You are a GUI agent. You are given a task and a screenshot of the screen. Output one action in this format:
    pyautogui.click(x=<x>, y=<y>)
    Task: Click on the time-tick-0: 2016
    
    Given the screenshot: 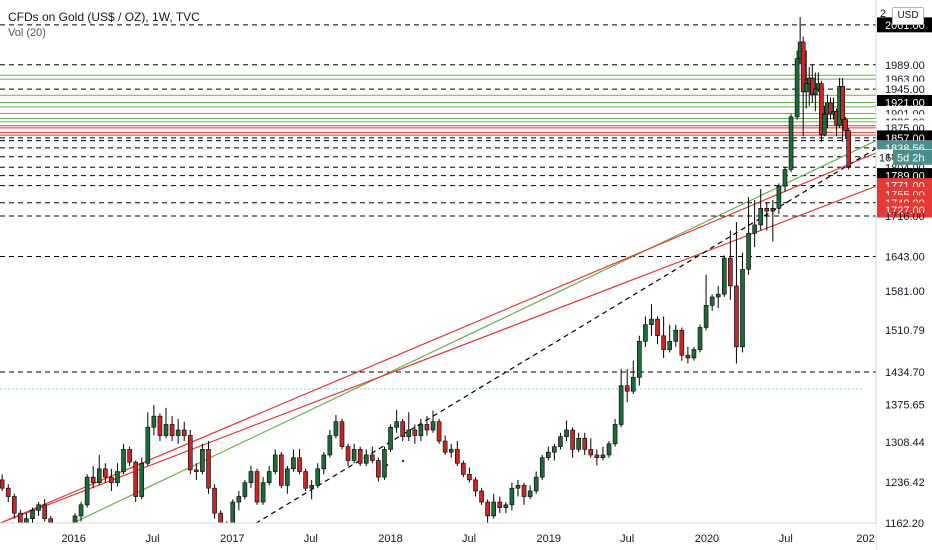 What is the action you would take?
    pyautogui.click(x=73, y=539)
    